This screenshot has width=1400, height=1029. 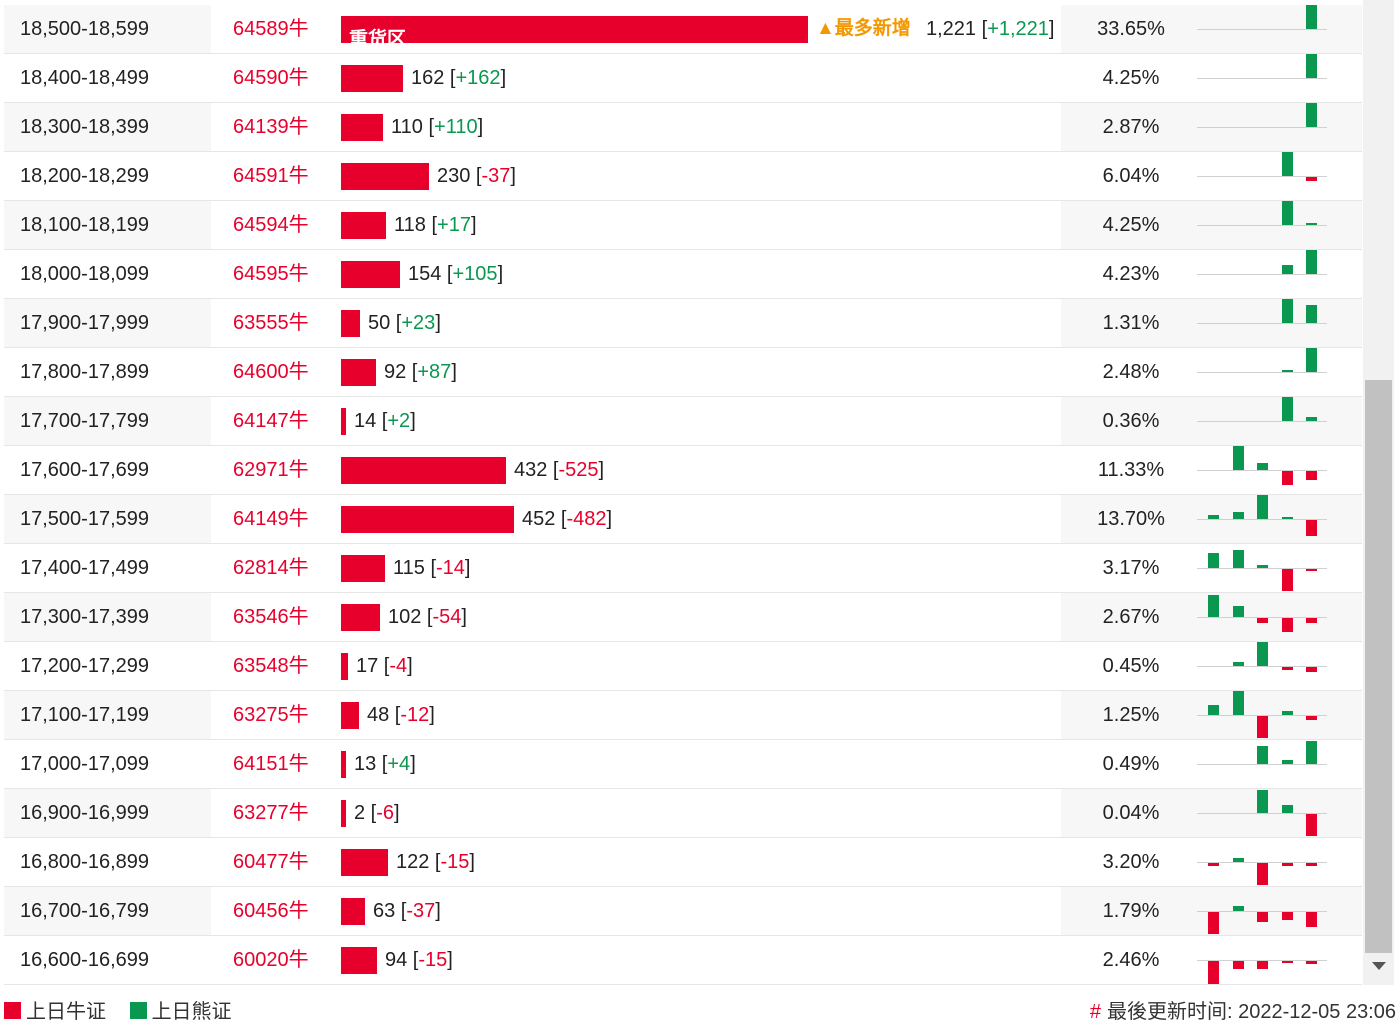 I want to click on count-number: 162, so click(x=428, y=78).